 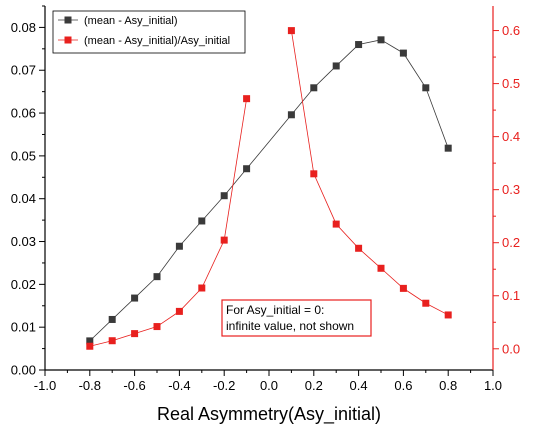 I want to click on x-tick-label: 0.0, so click(x=269, y=385).